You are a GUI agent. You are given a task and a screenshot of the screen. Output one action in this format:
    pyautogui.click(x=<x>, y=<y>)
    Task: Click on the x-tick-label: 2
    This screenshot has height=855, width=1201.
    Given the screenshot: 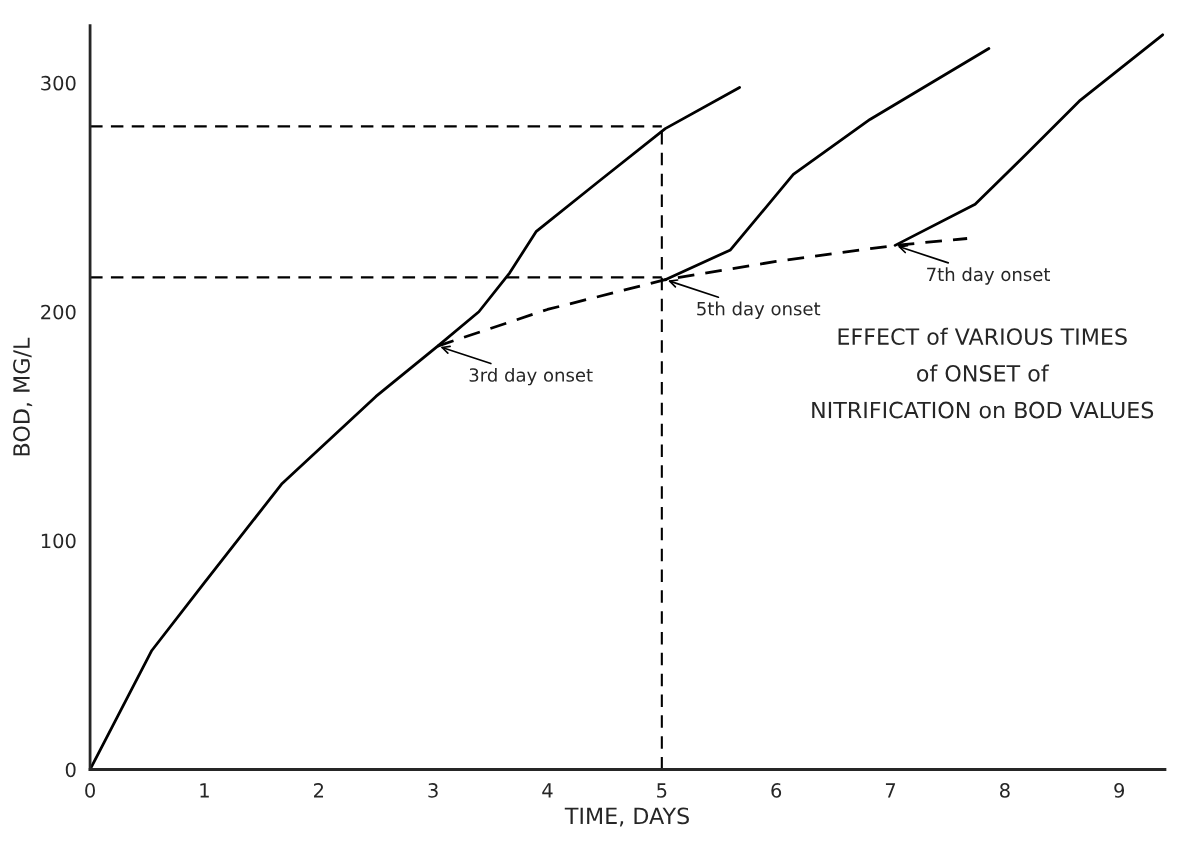 What is the action you would take?
    pyautogui.click(x=319, y=790)
    